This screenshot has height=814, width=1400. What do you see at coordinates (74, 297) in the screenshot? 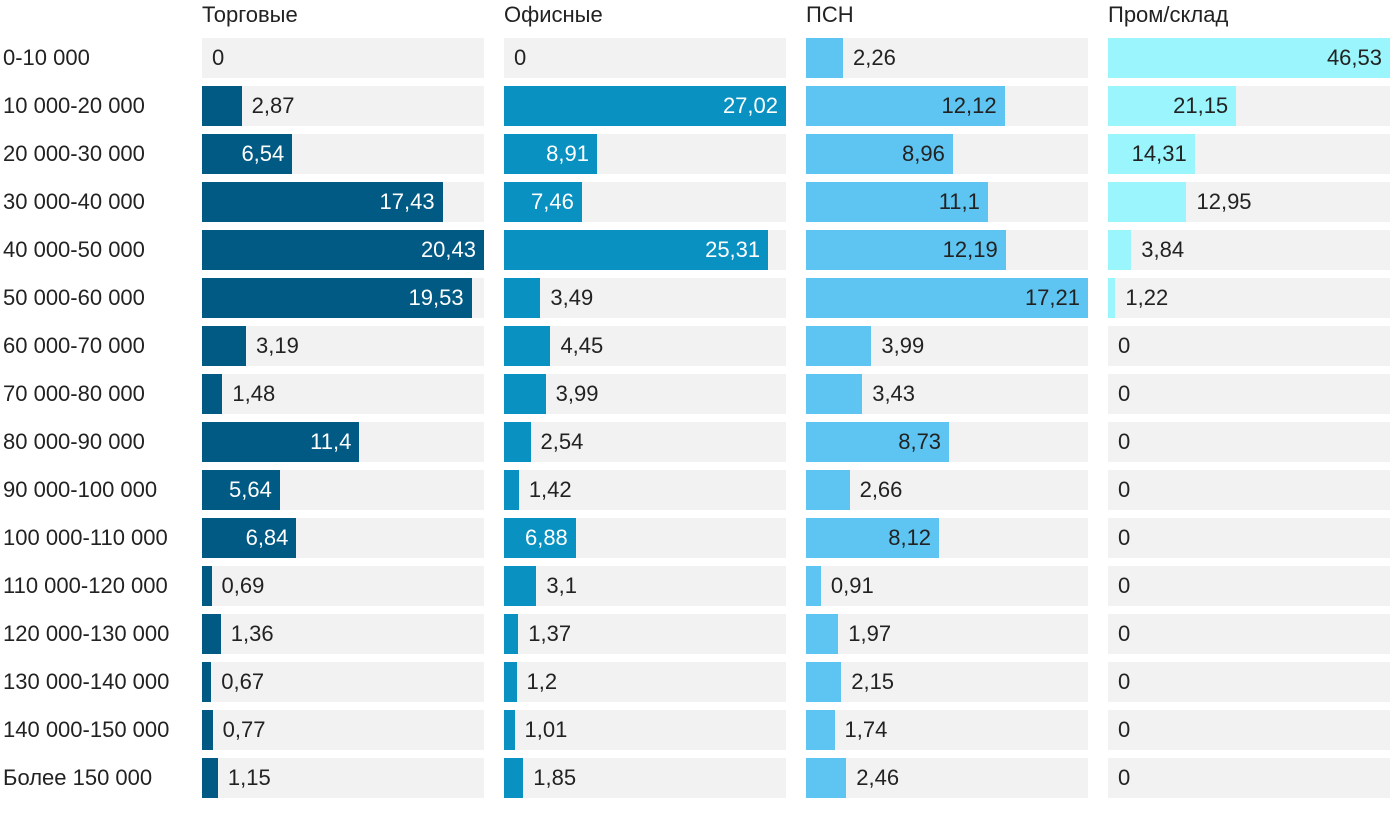
I see `category-label: 50 000-60 000` at bounding box center [74, 297].